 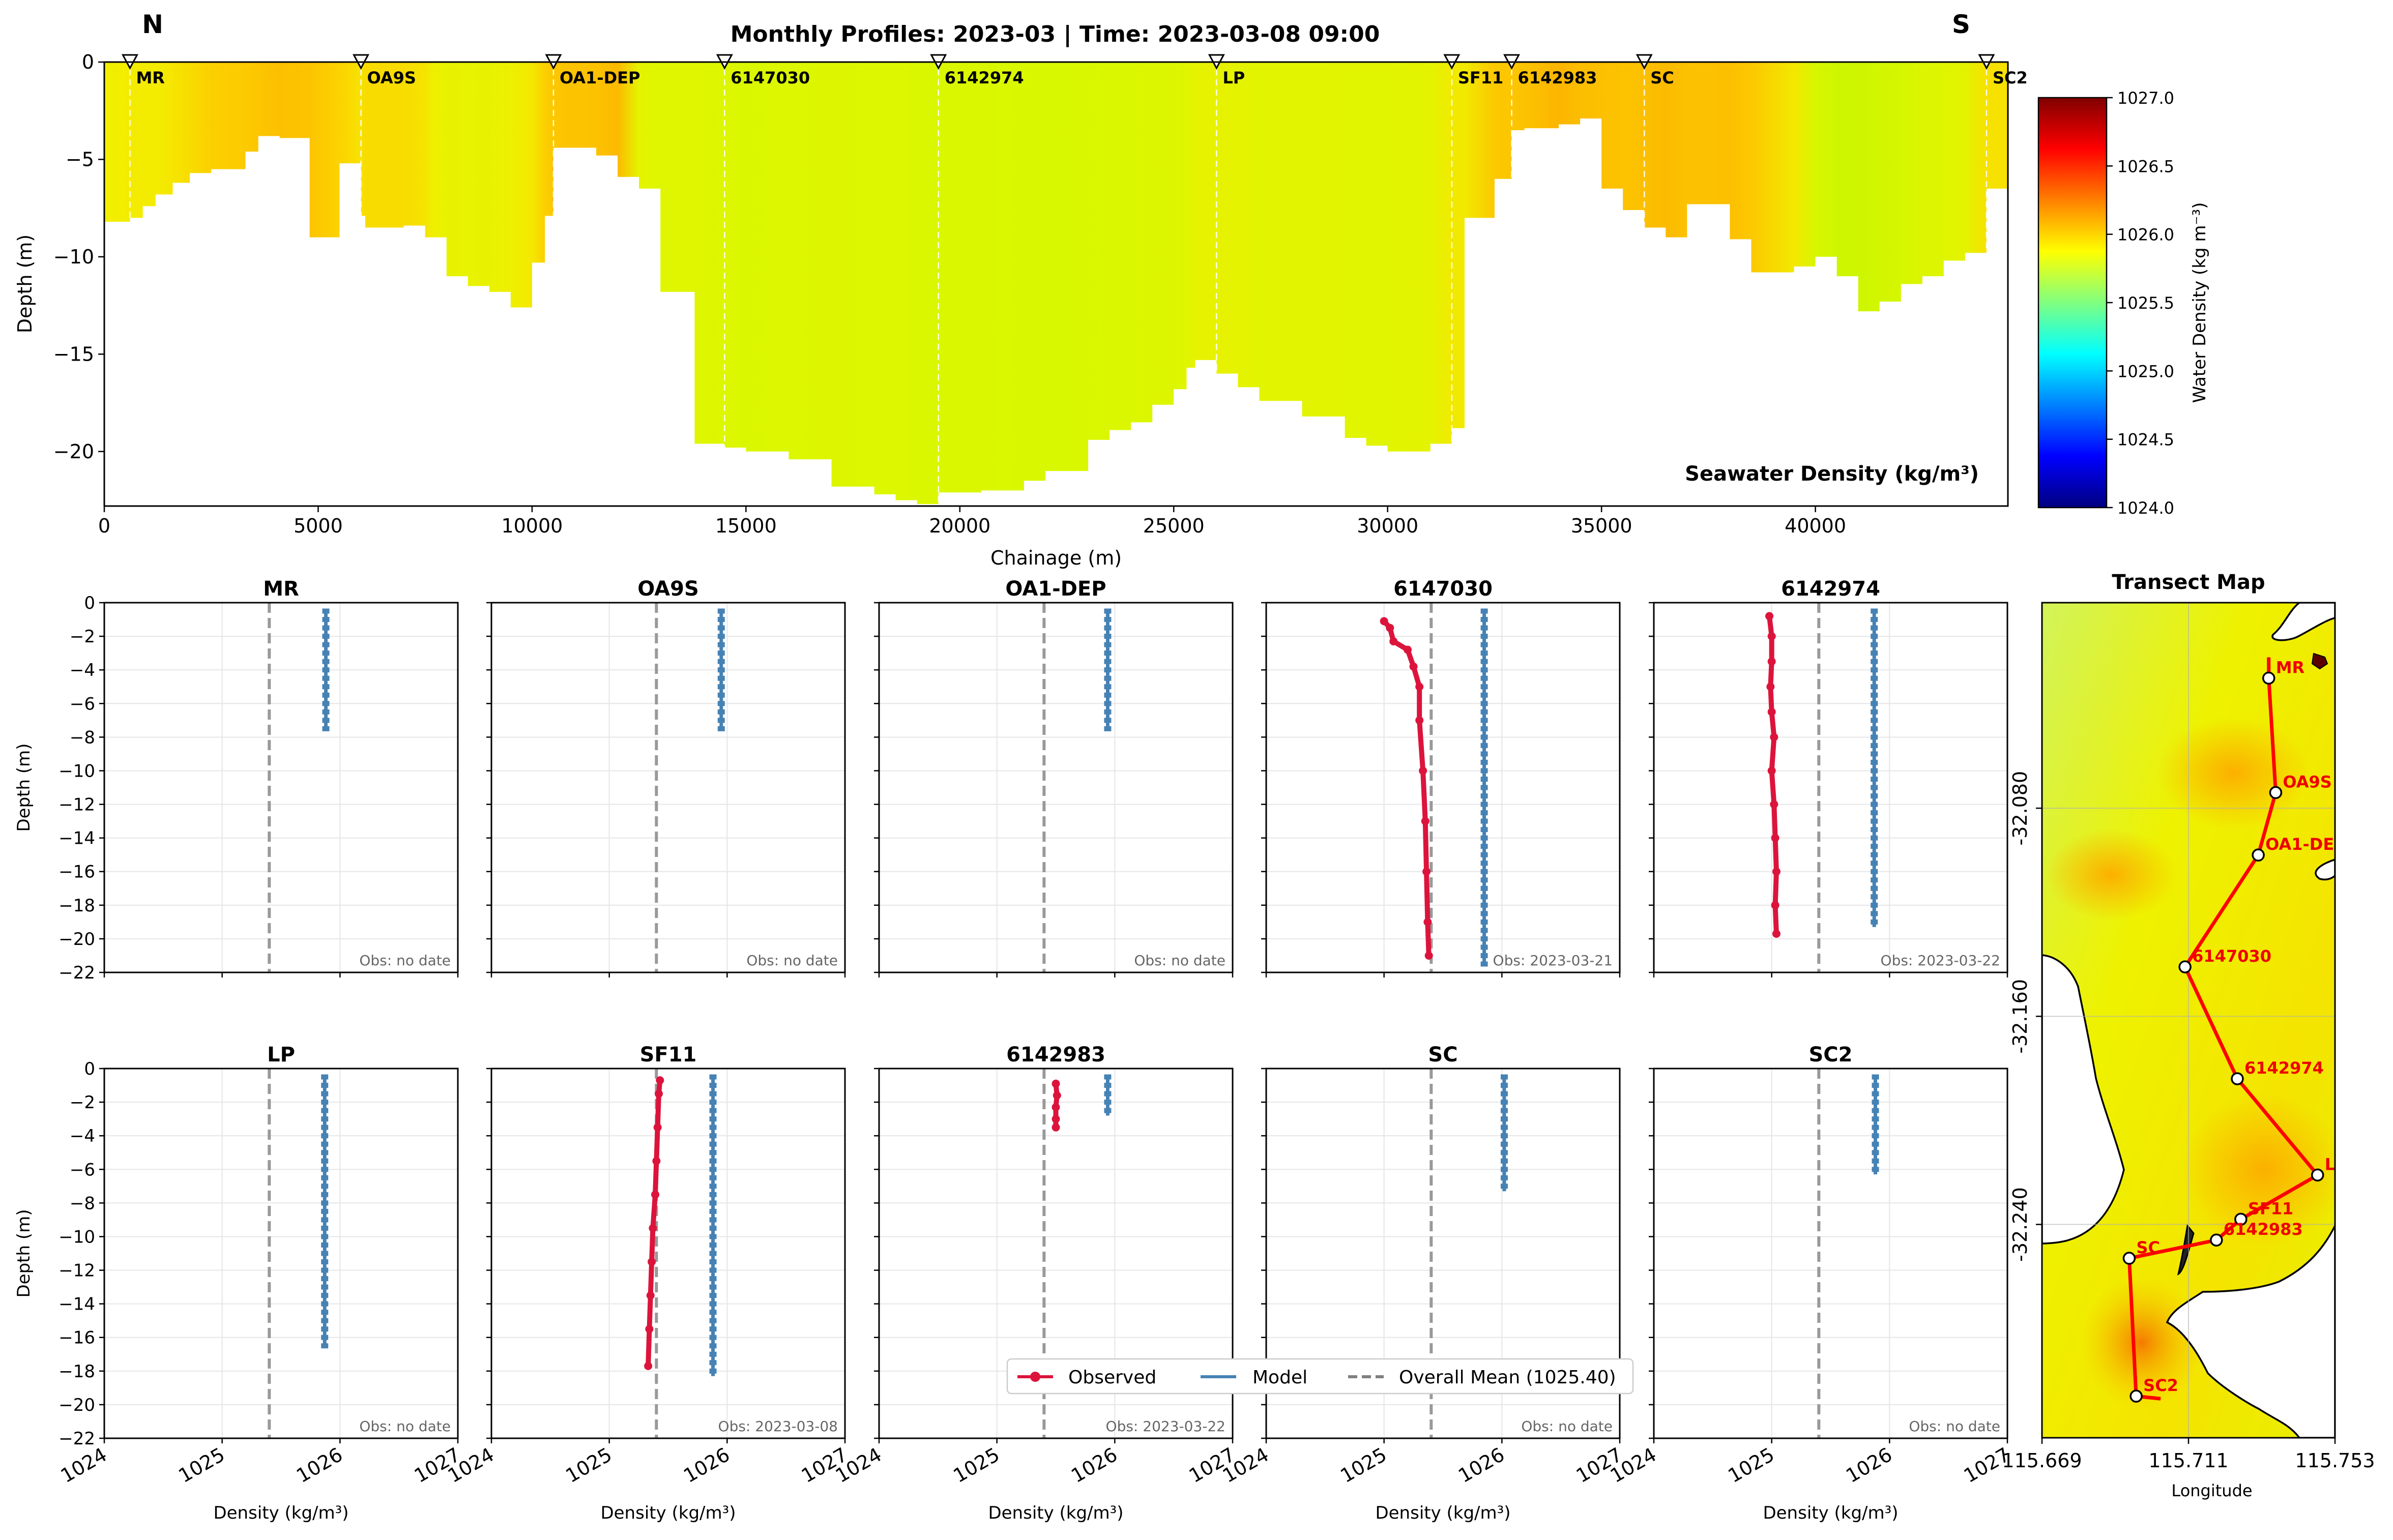 What do you see at coordinates (77, 906) in the screenshot?
I see `panel-y-tick-label: −18` at bounding box center [77, 906].